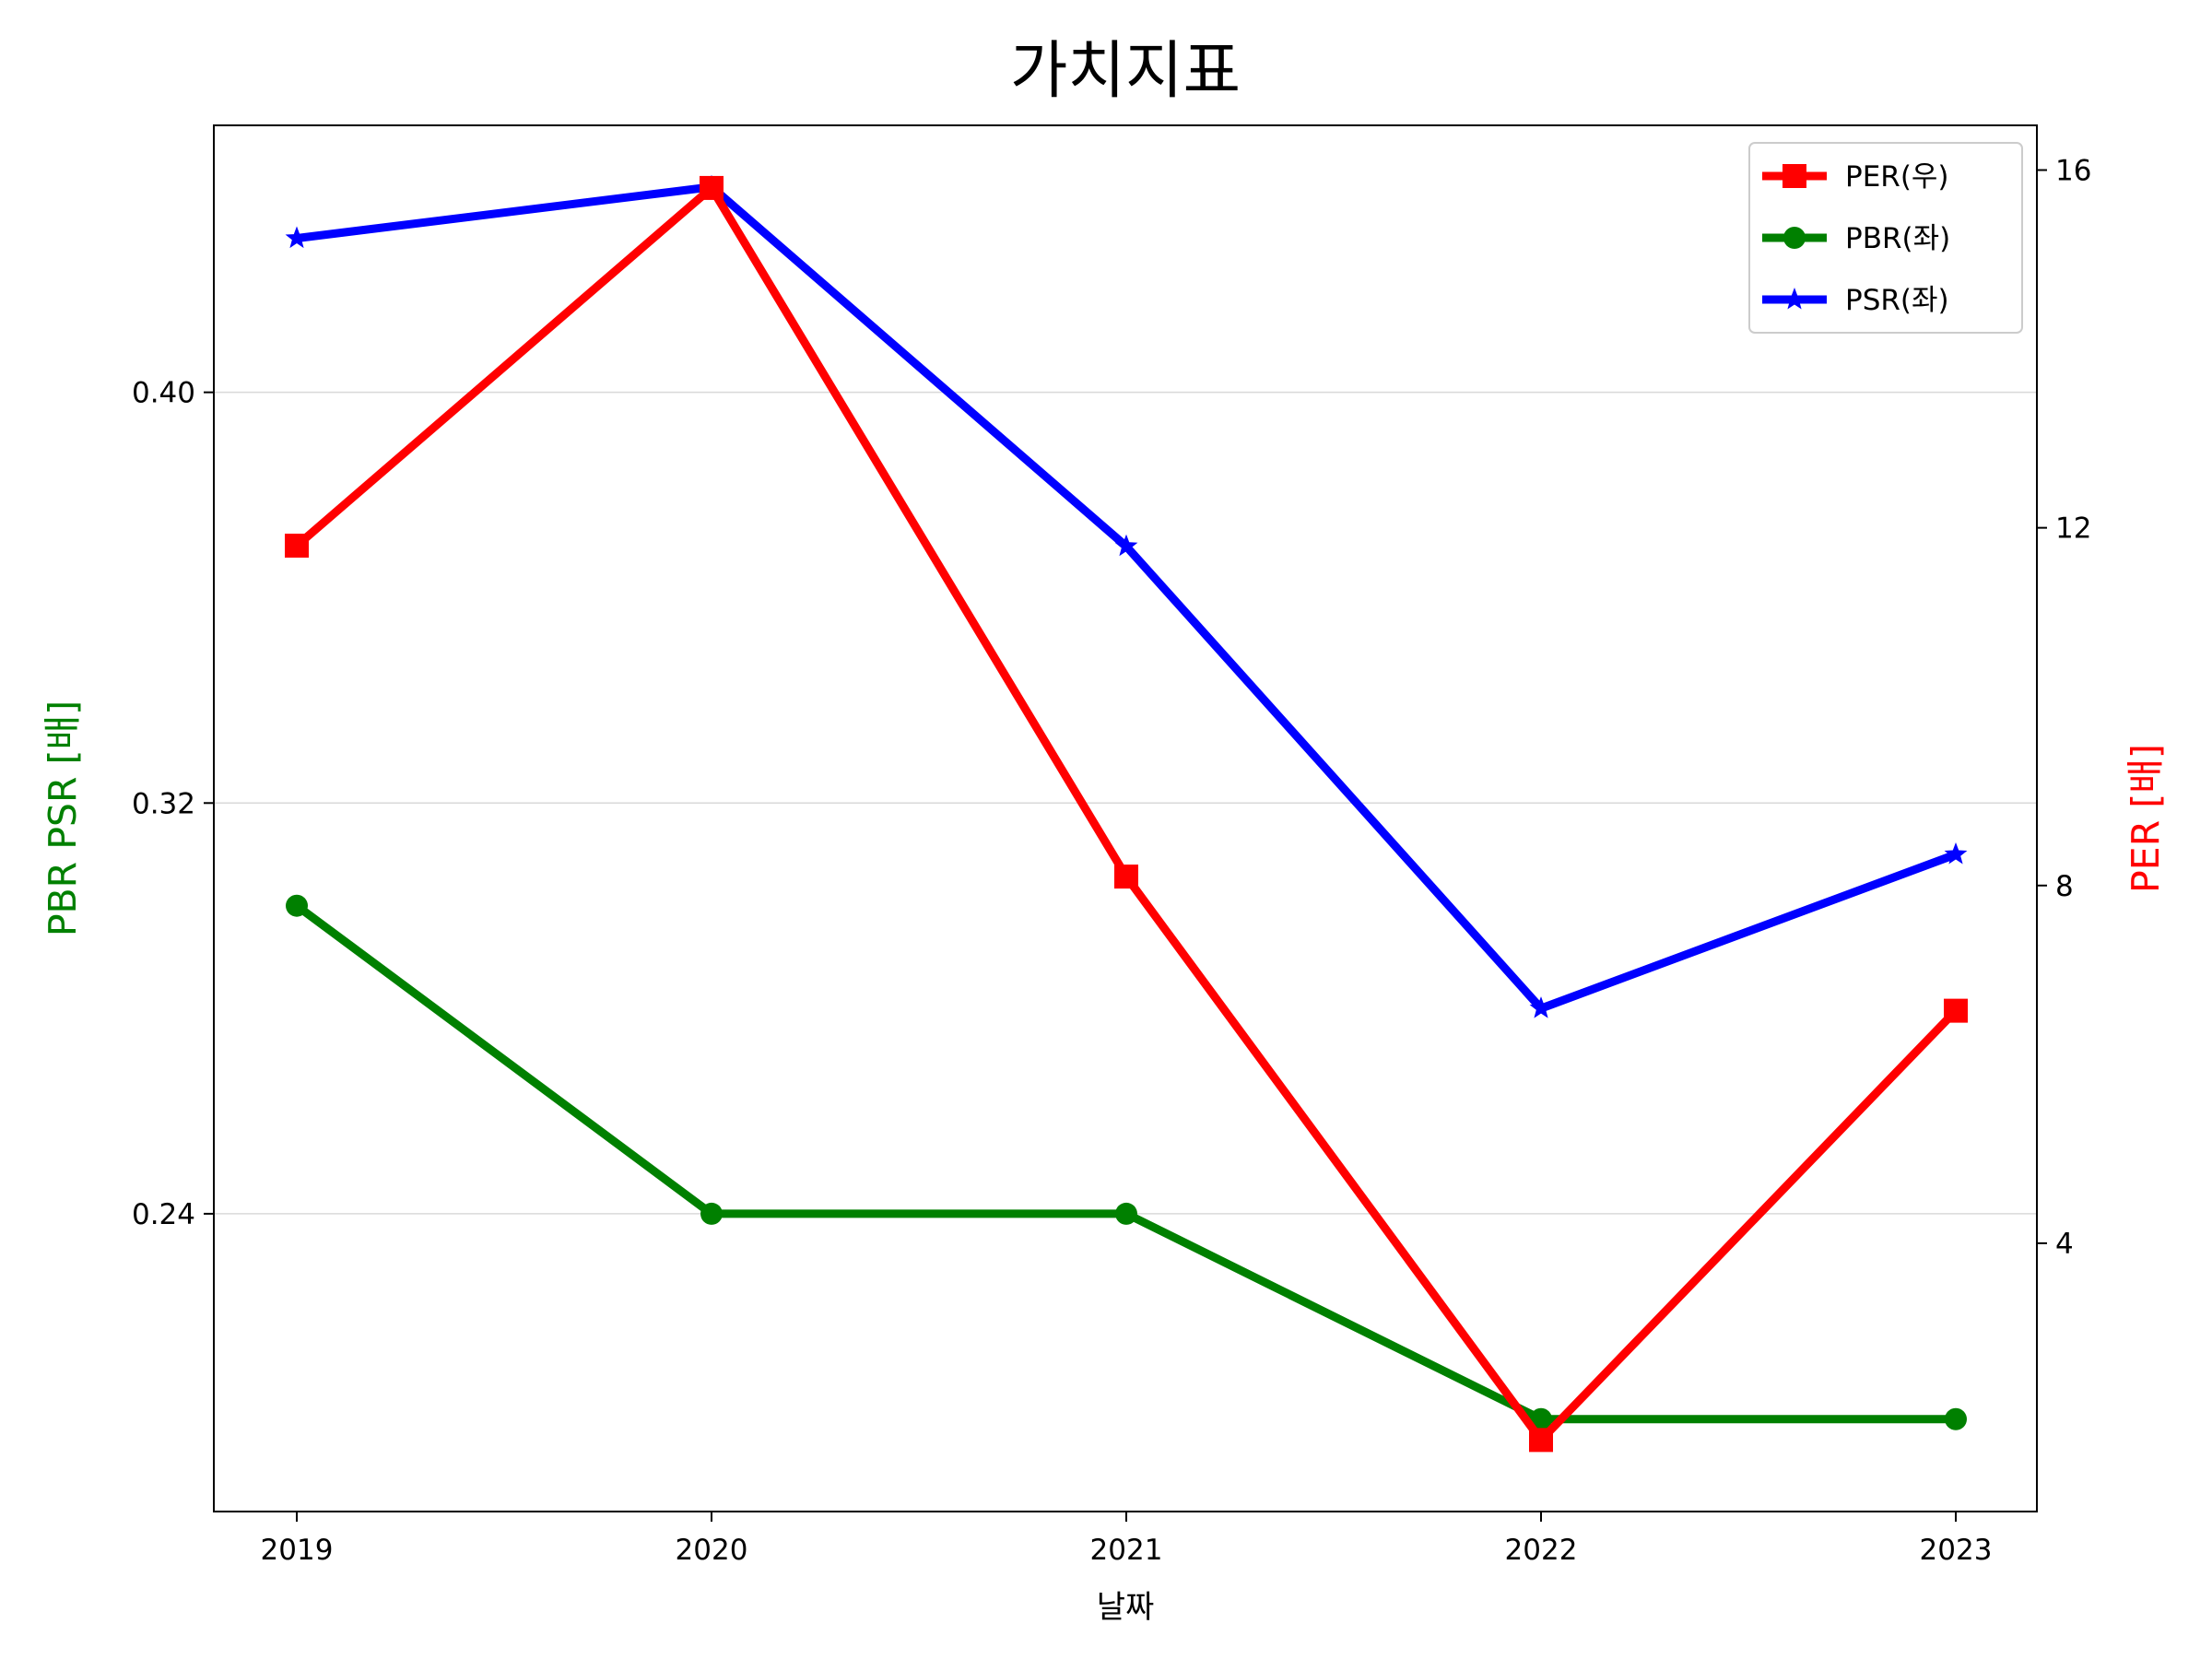  I want to click on y-axis-label-left: PBR PSR [배], so click(63, 818).